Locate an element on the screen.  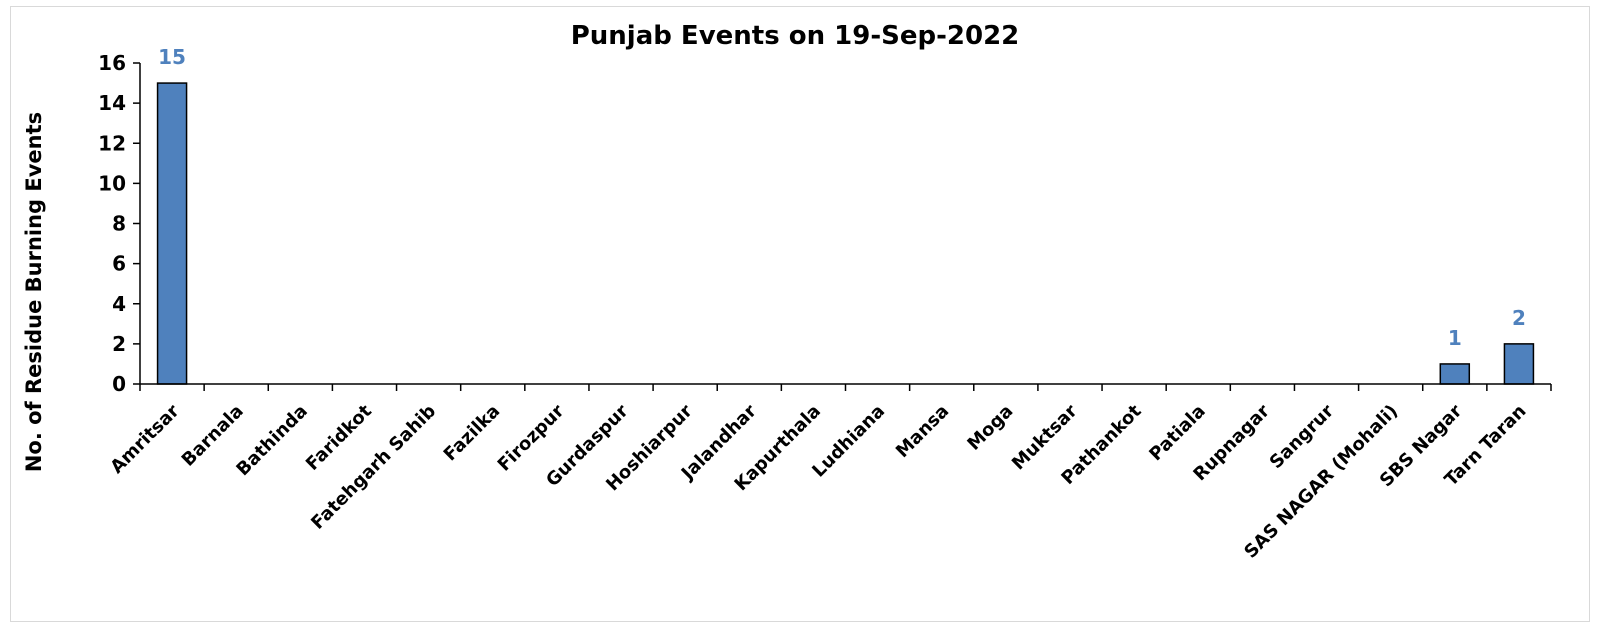
y-tick-label: 8 is located at coordinates (119, 224).